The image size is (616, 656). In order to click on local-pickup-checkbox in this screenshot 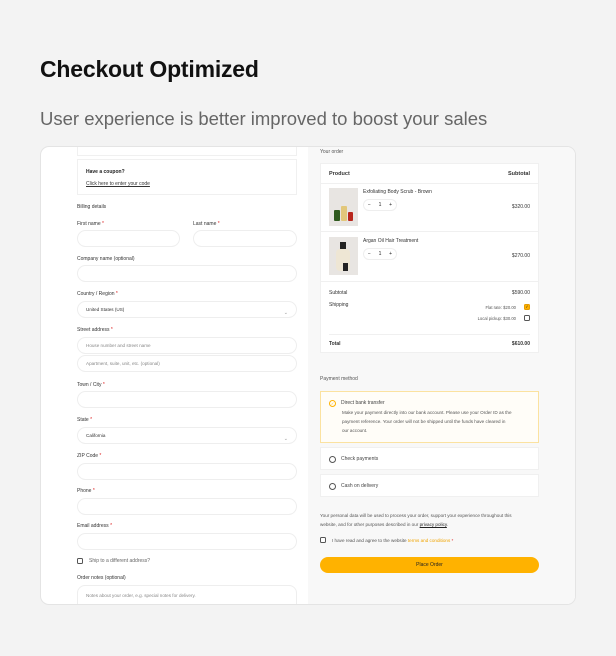, I will do `click(527, 318)`.